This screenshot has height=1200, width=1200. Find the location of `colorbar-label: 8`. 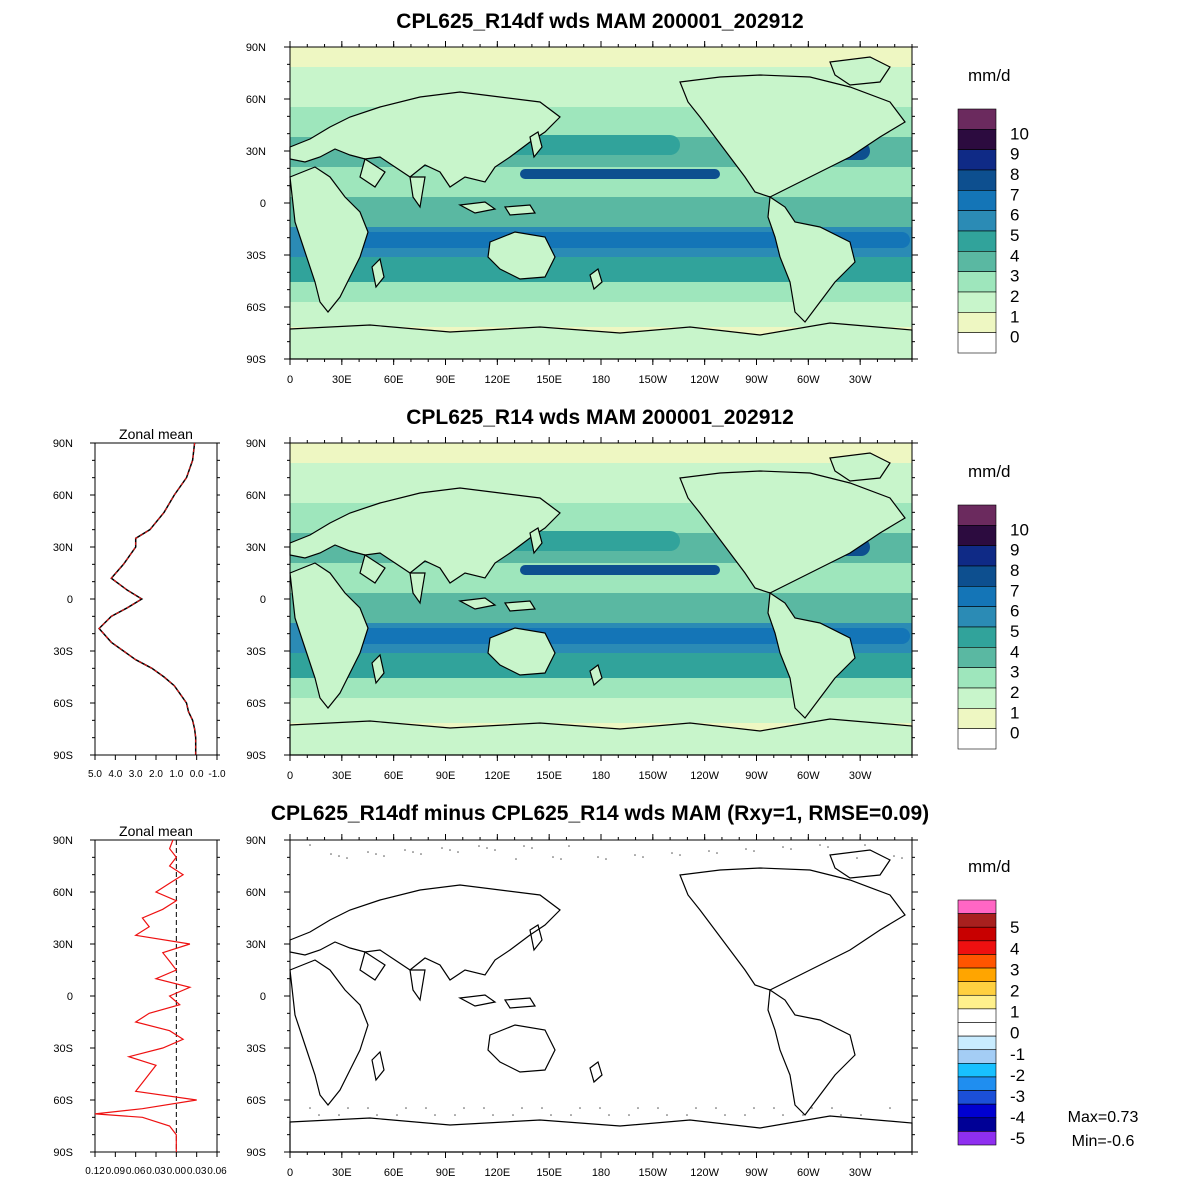

colorbar-label: 8 is located at coordinates (1014, 174).